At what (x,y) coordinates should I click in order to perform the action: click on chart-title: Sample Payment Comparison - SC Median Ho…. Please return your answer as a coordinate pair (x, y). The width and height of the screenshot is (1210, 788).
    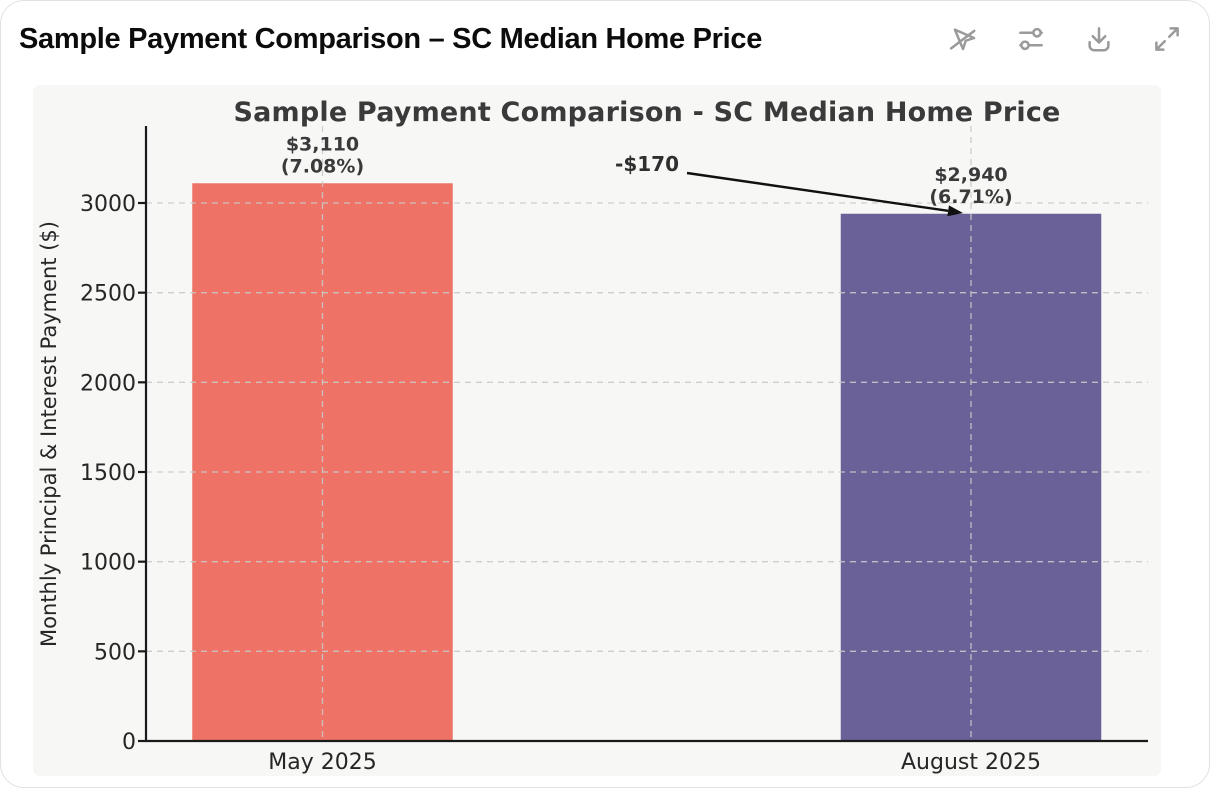
    Looking at the image, I should click on (646, 112).